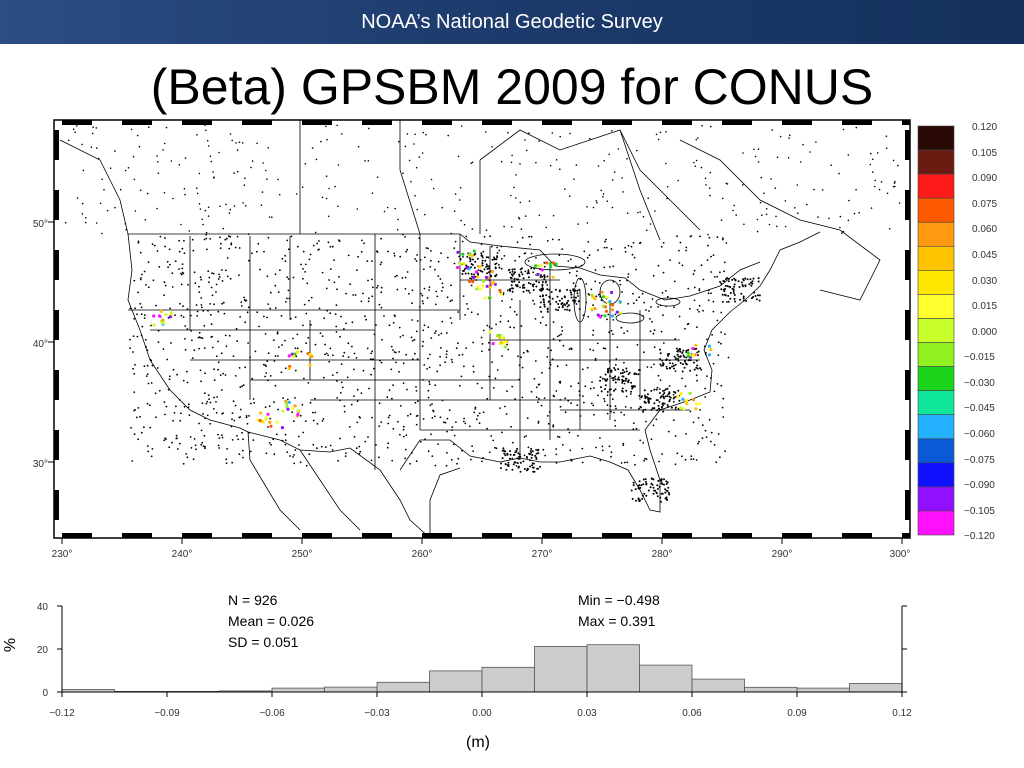 This screenshot has height=768, width=1024. What do you see at coordinates (662, 554) in the screenshot?
I see `map-x-tick: 280°` at bounding box center [662, 554].